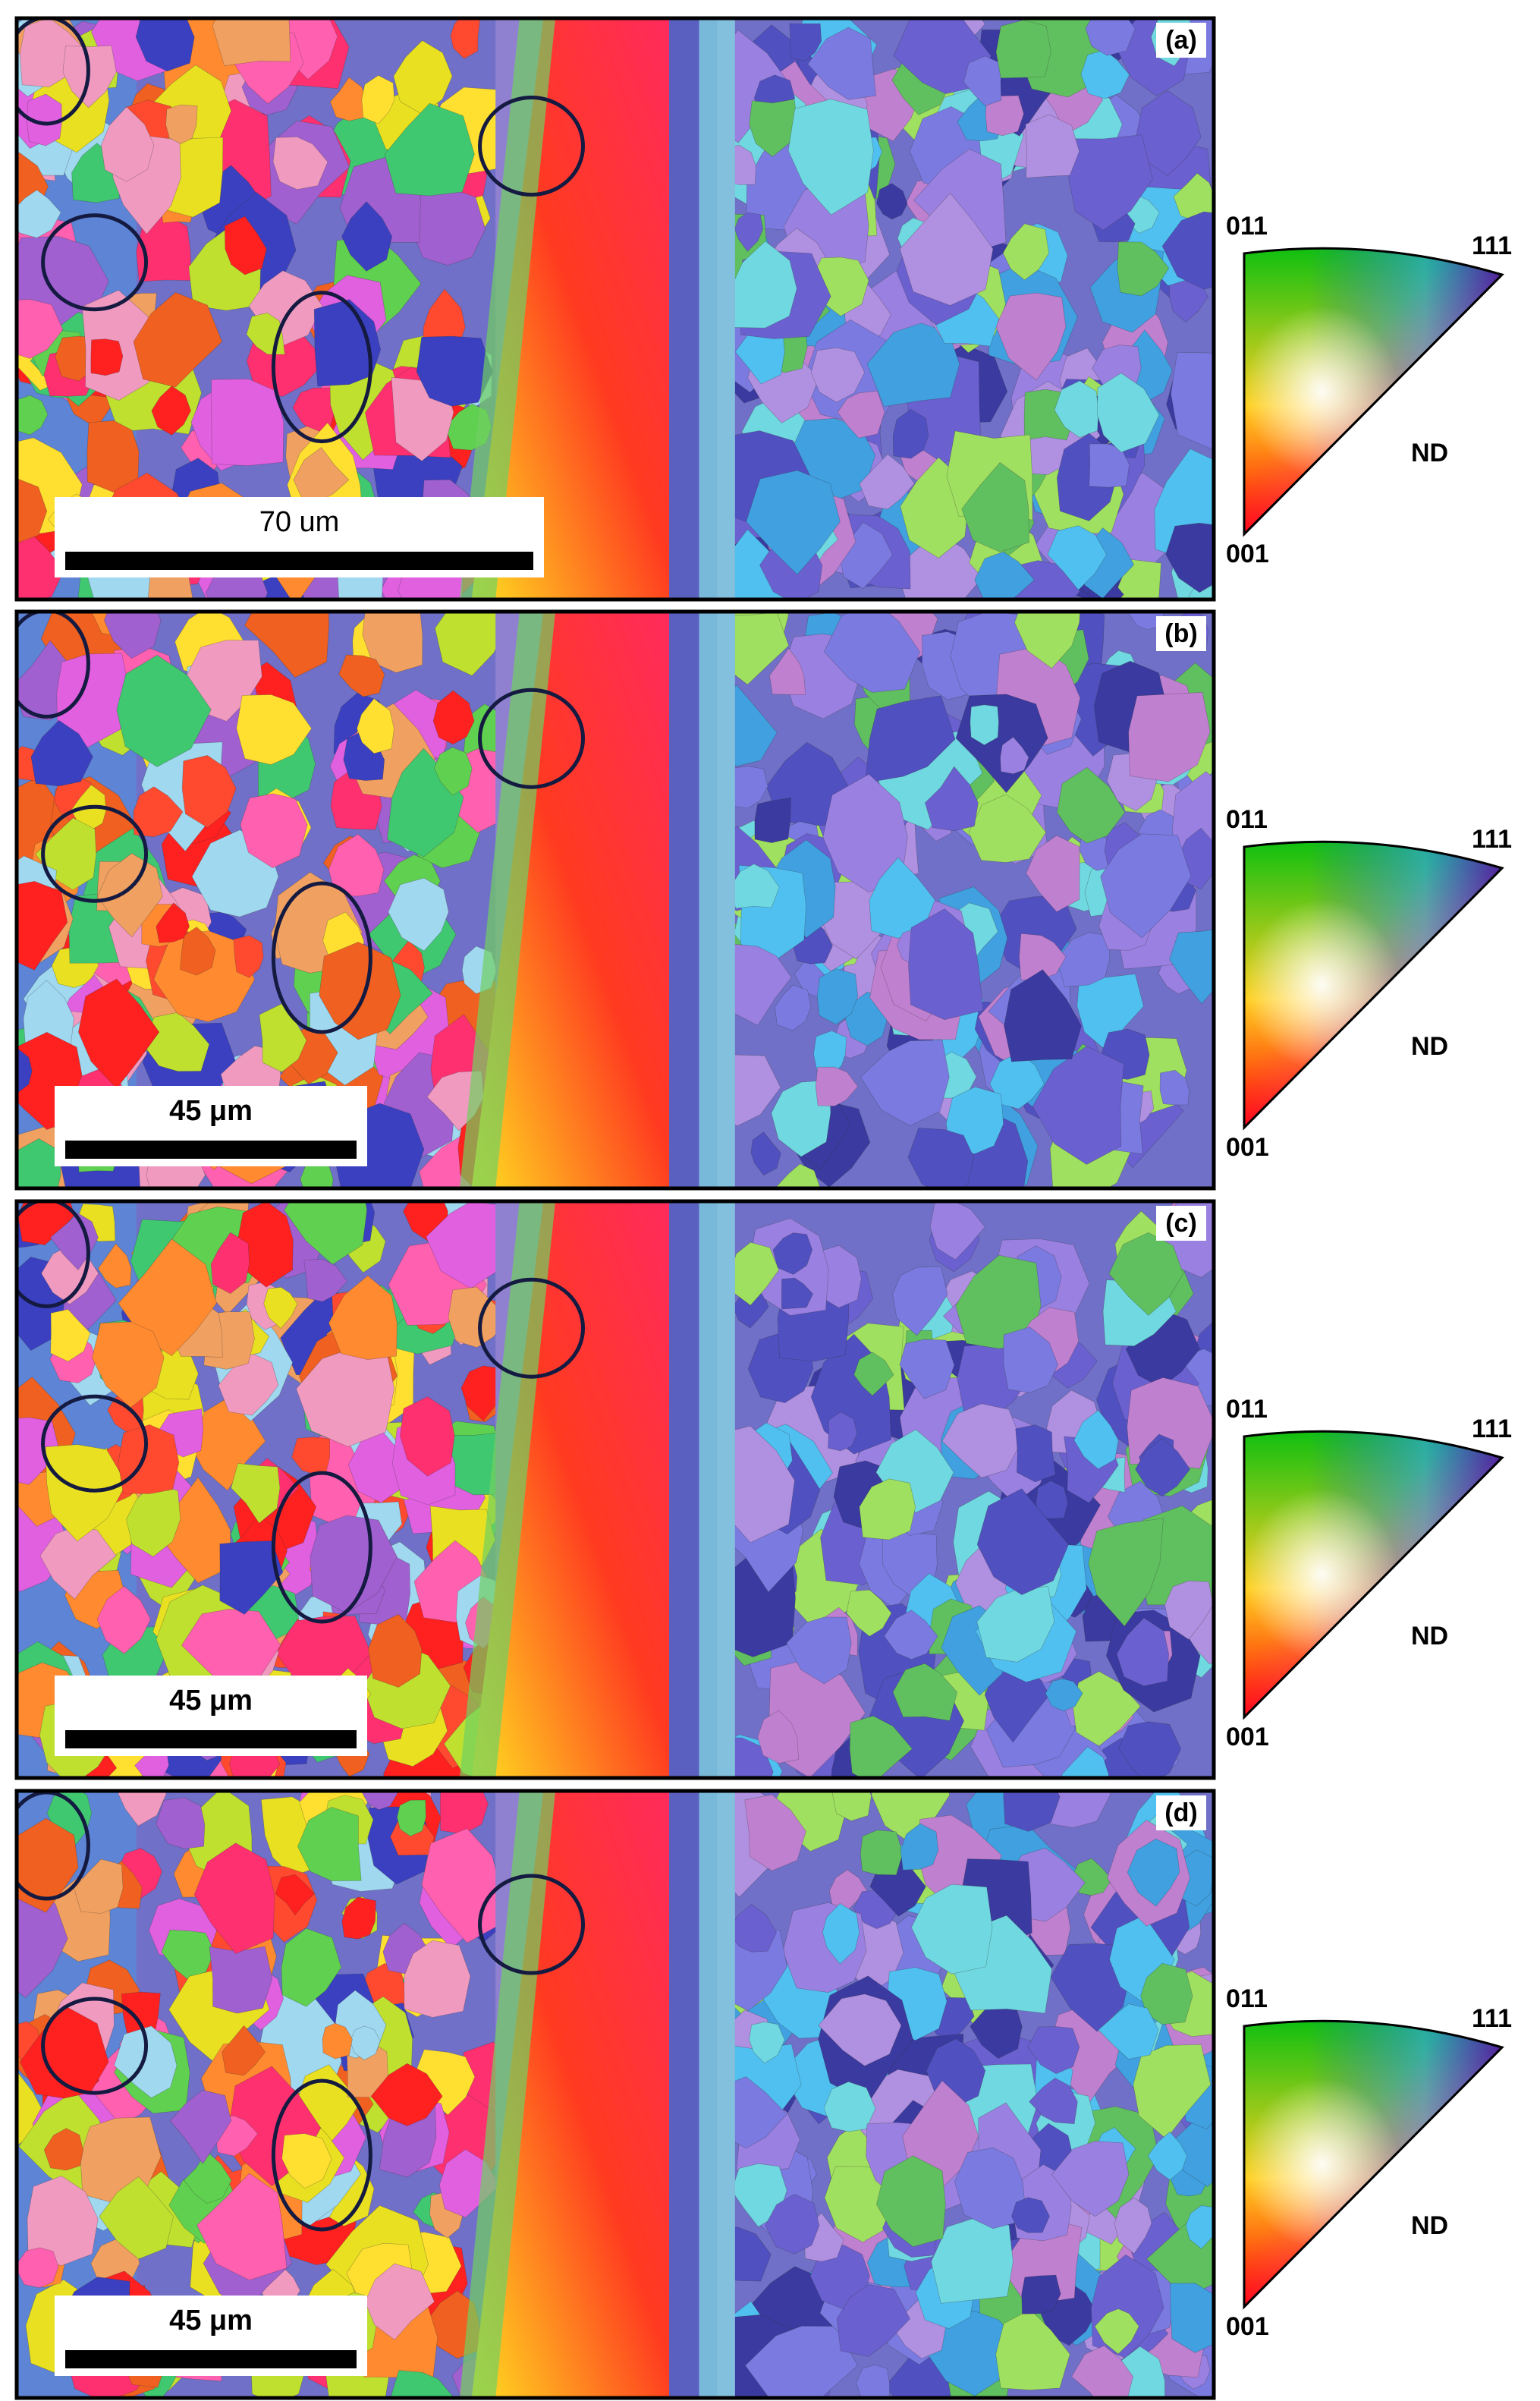  I want to click on scale-bar, so click(211, 2359).